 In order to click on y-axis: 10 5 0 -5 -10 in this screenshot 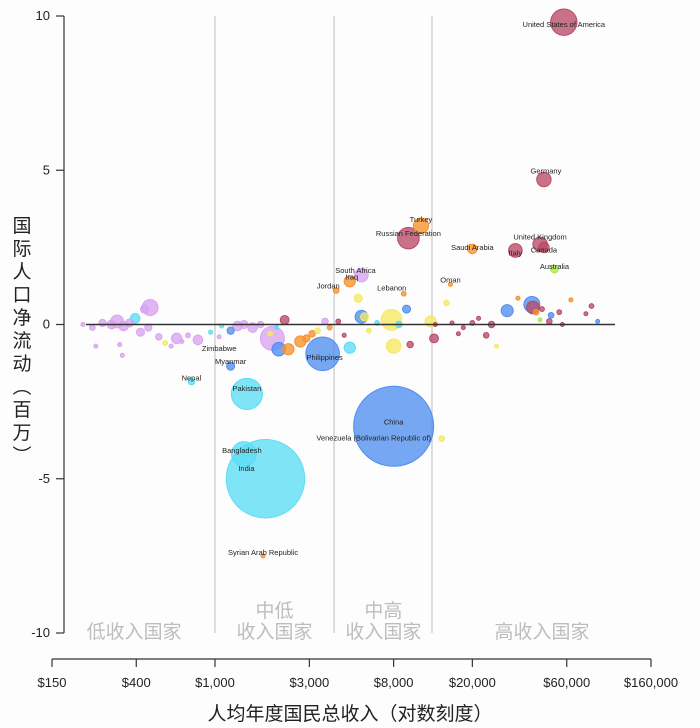, I will do `click(48, 324)`.